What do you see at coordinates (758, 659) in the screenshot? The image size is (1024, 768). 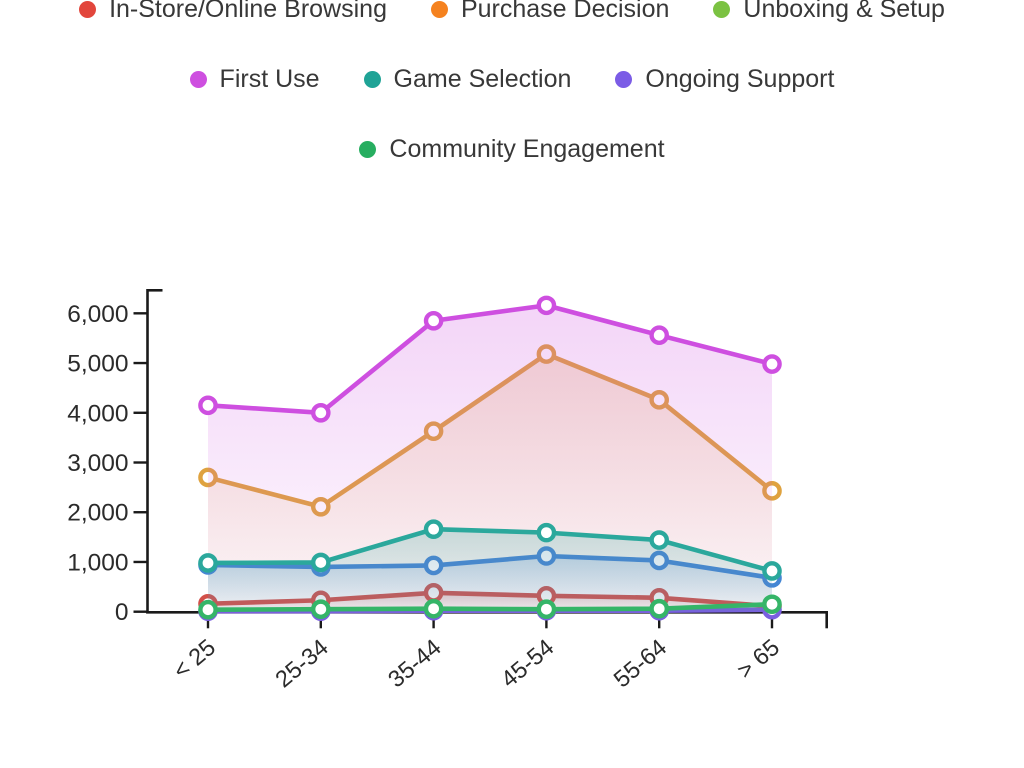 I see `x-tick-label: > 65` at bounding box center [758, 659].